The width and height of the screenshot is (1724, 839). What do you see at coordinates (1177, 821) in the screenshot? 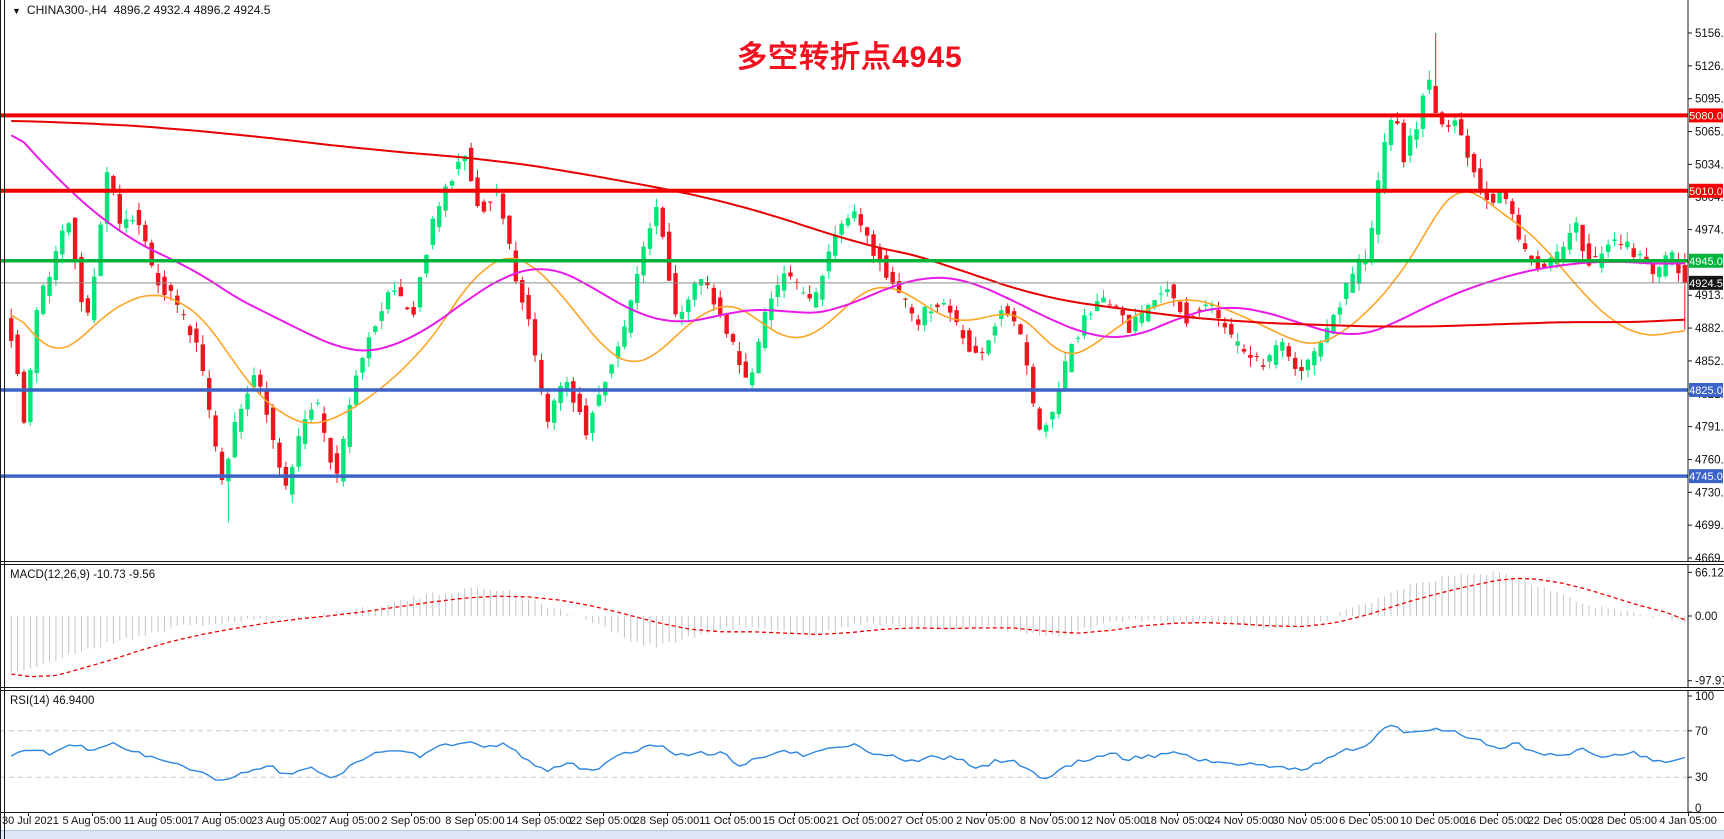
I see `time-label: 18 Nov 05:00` at bounding box center [1177, 821].